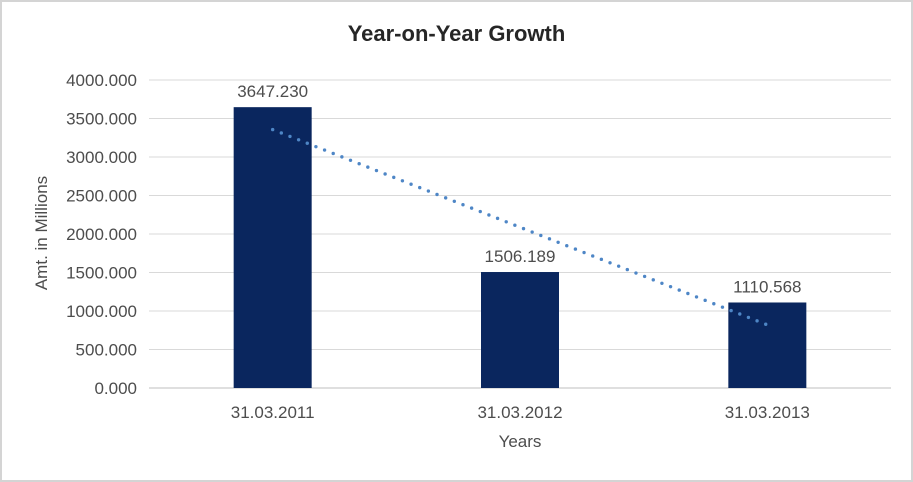 The width and height of the screenshot is (913, 482). I want to click on bar-data-label: 3647.230, so click(272, 91).